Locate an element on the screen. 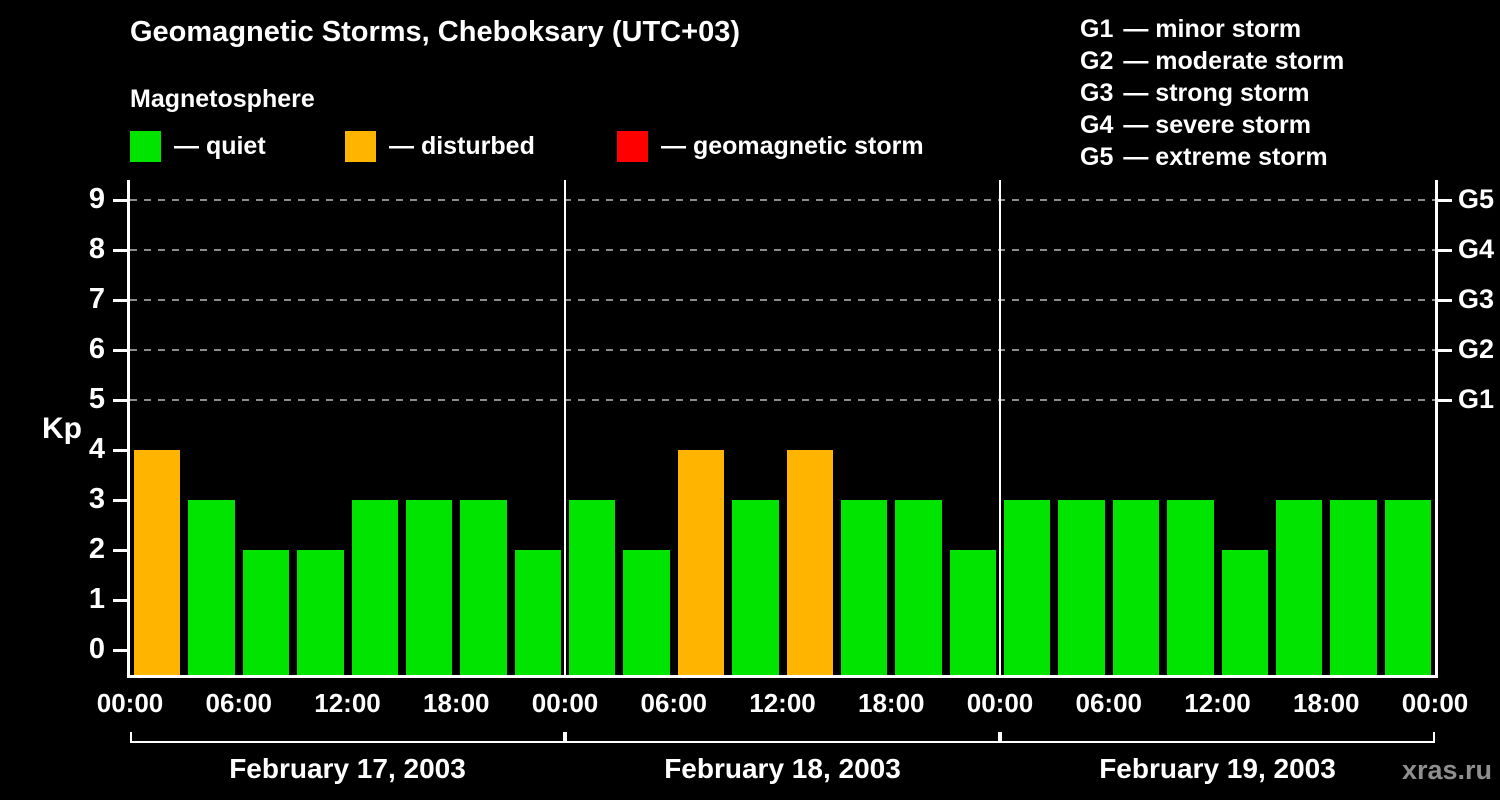  storm-code: G5 is located at coordinates (1097, 157).